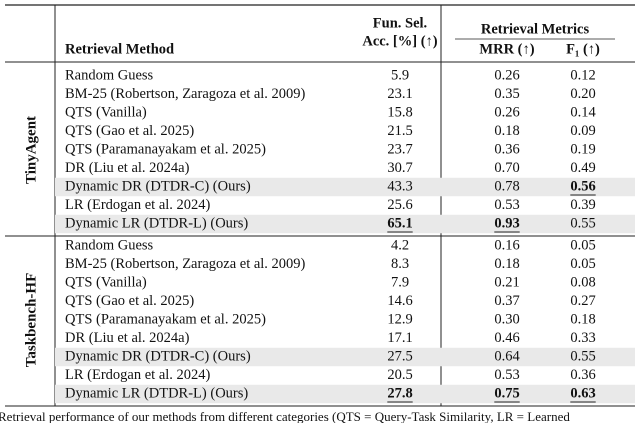  What do you see at coordinates (399, 41) in the screenshot?
I see `header-acc: Acc. [%] (↑)` at bounding box center [399, 41].